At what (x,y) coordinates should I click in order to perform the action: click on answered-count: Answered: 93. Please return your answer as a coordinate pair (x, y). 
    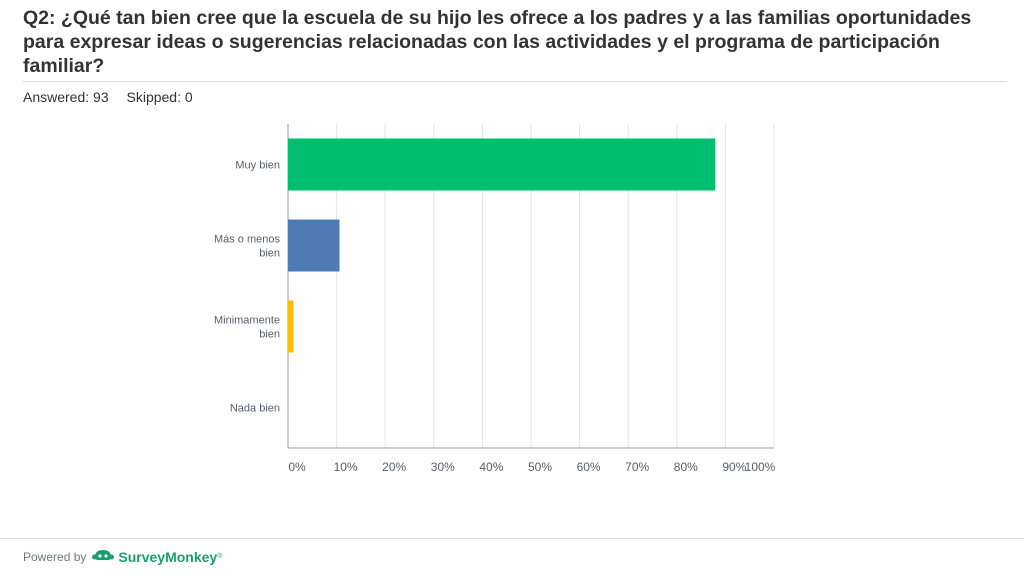
    Looking at the image, I should click on (66, 97).